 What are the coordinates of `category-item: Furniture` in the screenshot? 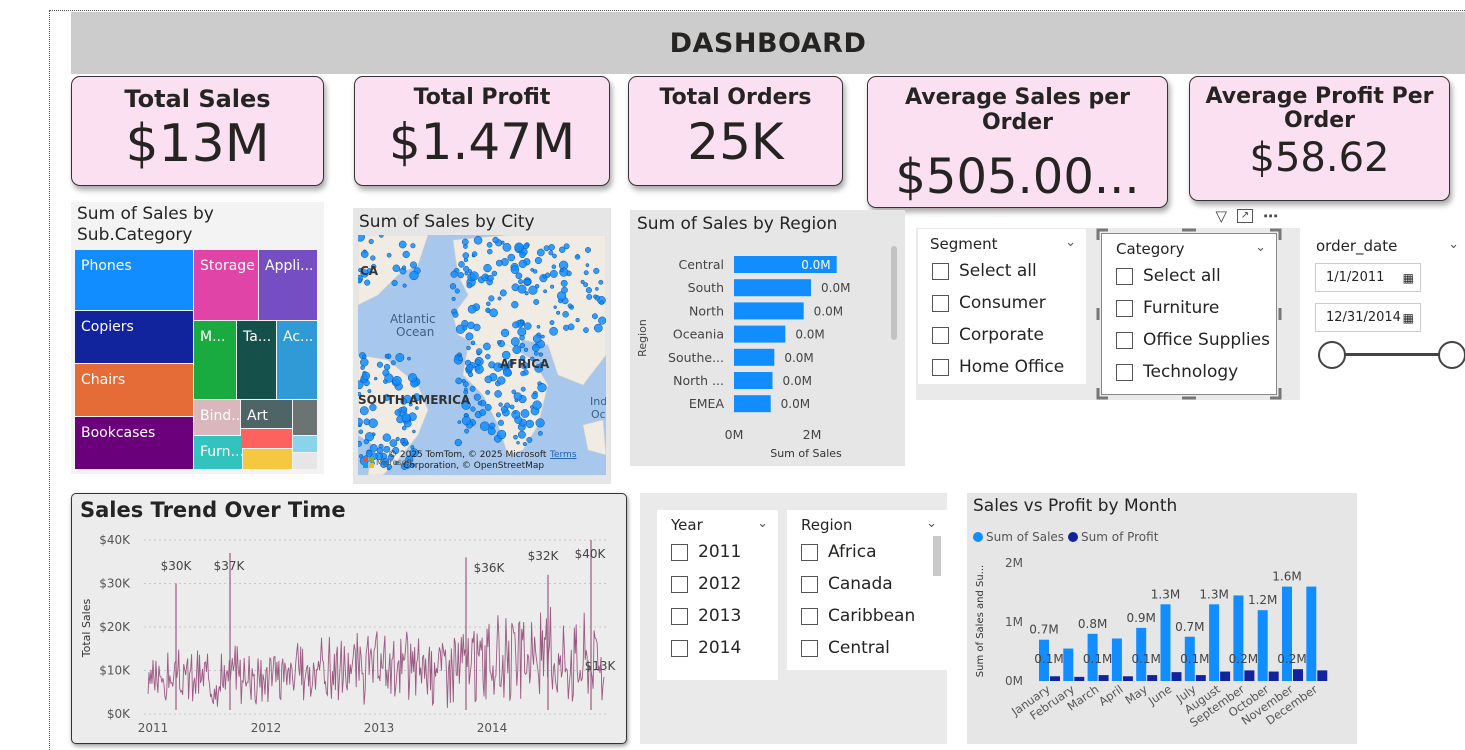 It's located at (1189, 308).